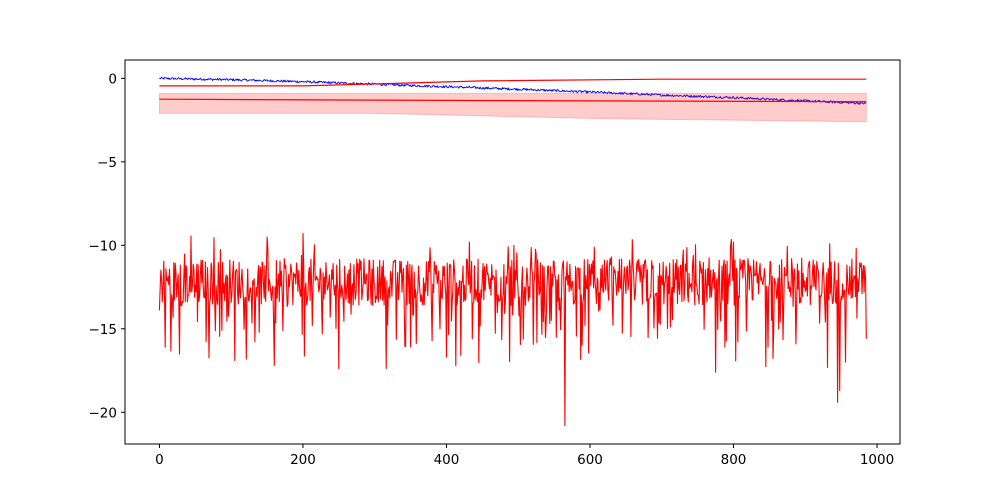  What do you see at coordinates (877, 460) in the screenshot?
I see `x-tick-label: 1000` at bounding box center [877, 460].